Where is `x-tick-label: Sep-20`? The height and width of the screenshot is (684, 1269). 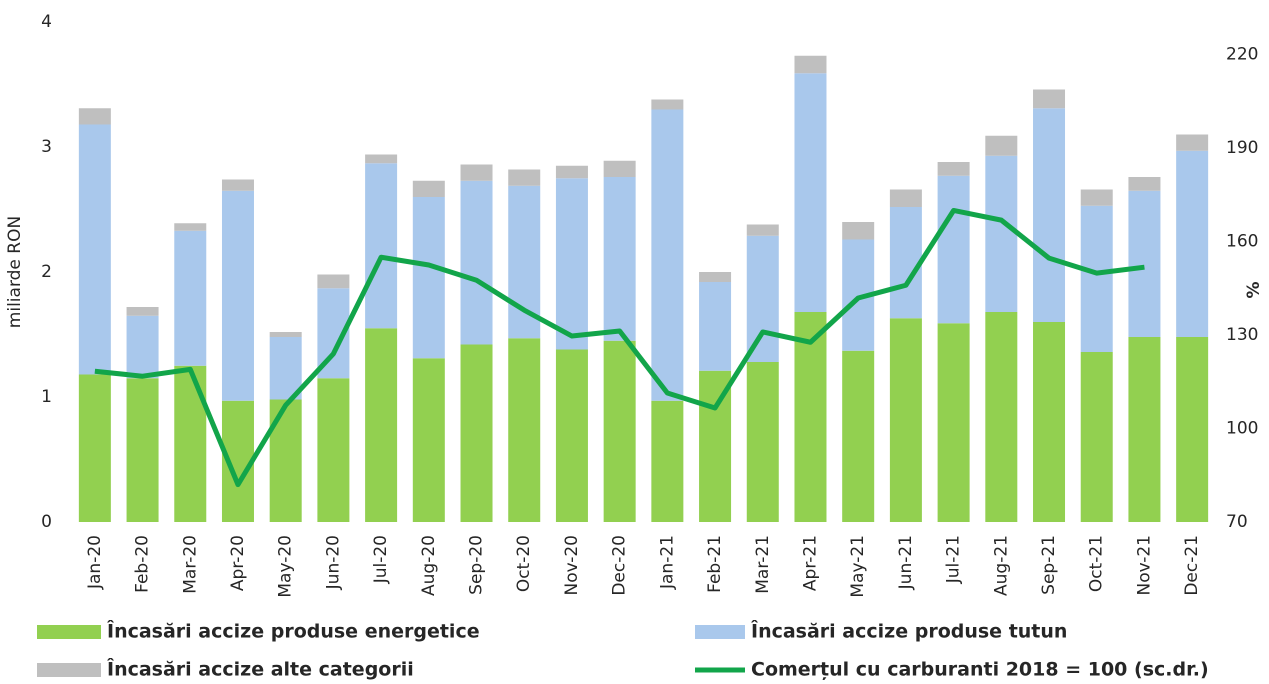
x-tick-label: Sep-20 is located at coordinates (477, 565).